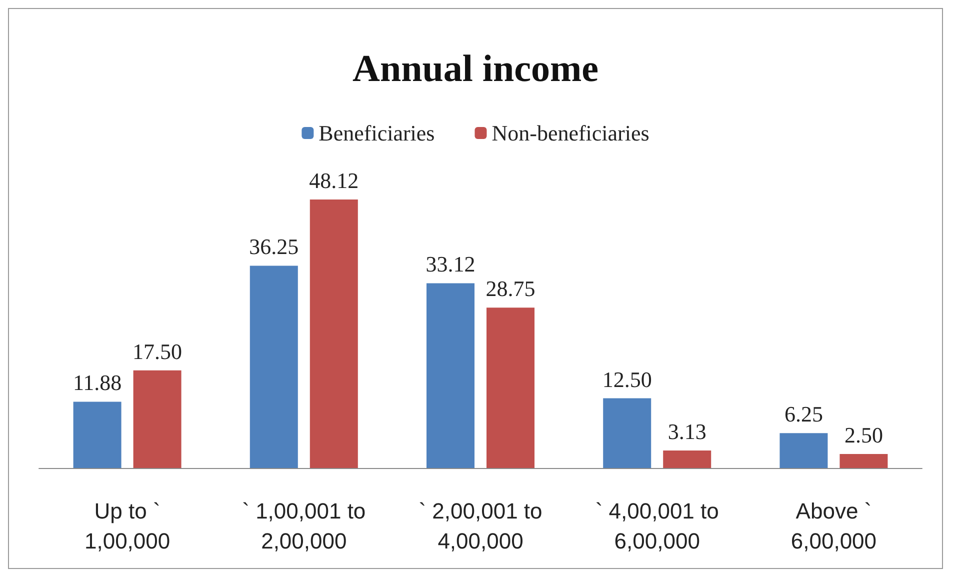 The height and width of the screenshot is (579, 953). What do you see at coordinates (863, 435) in the screenshot?
I see `data-label: 2.50` at bounding box center [863, 435].